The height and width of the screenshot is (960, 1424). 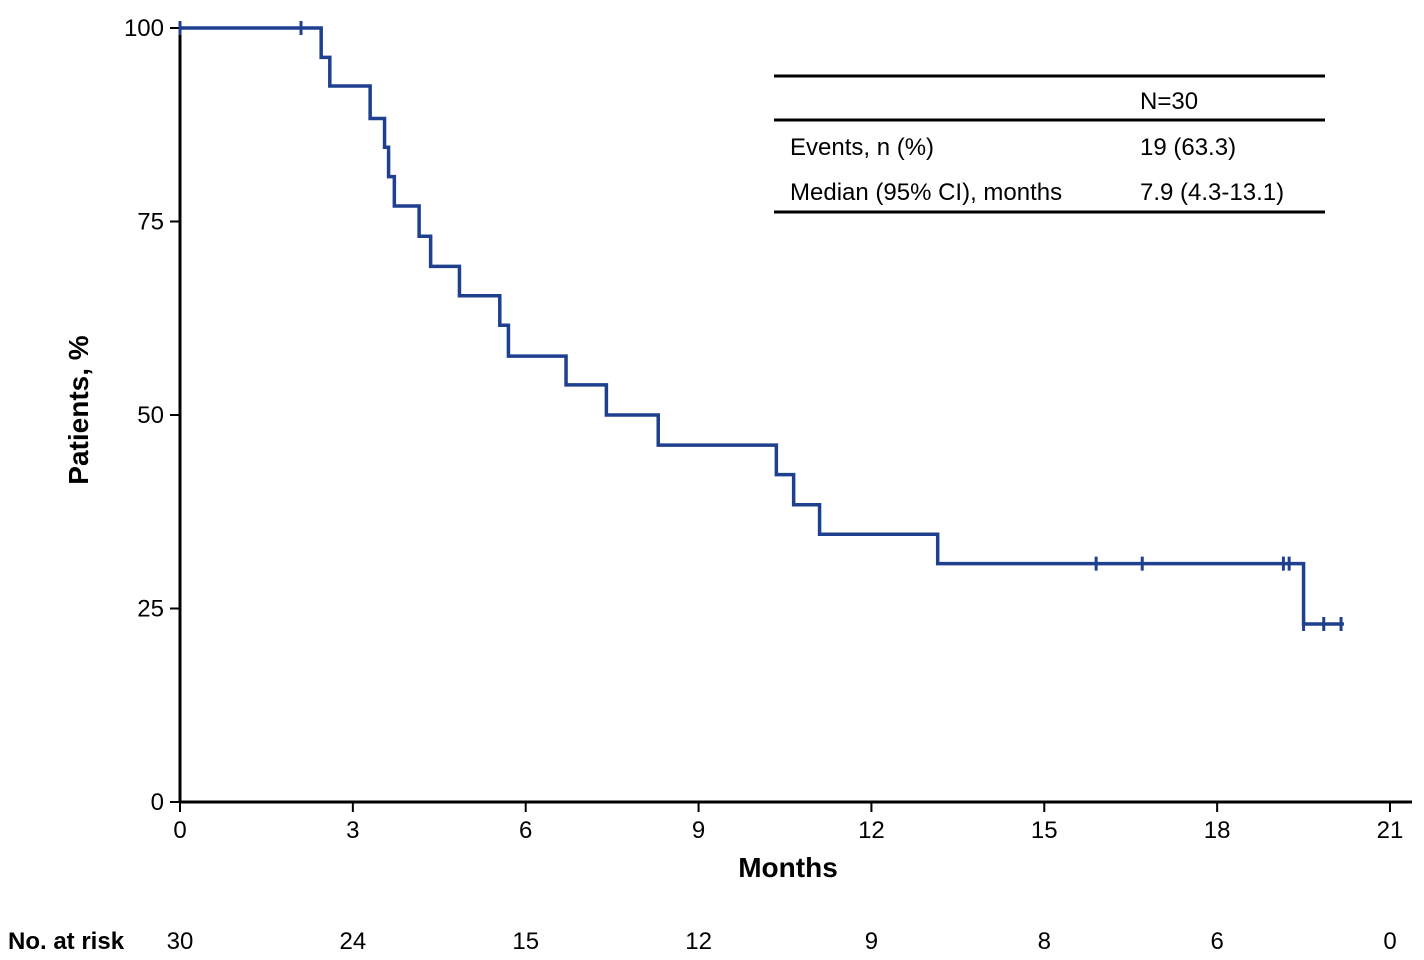 What do you see at coordinates (353, 941) in the screenshot?
I see `risk-value-3: 24` at bounding box center [353, 941].